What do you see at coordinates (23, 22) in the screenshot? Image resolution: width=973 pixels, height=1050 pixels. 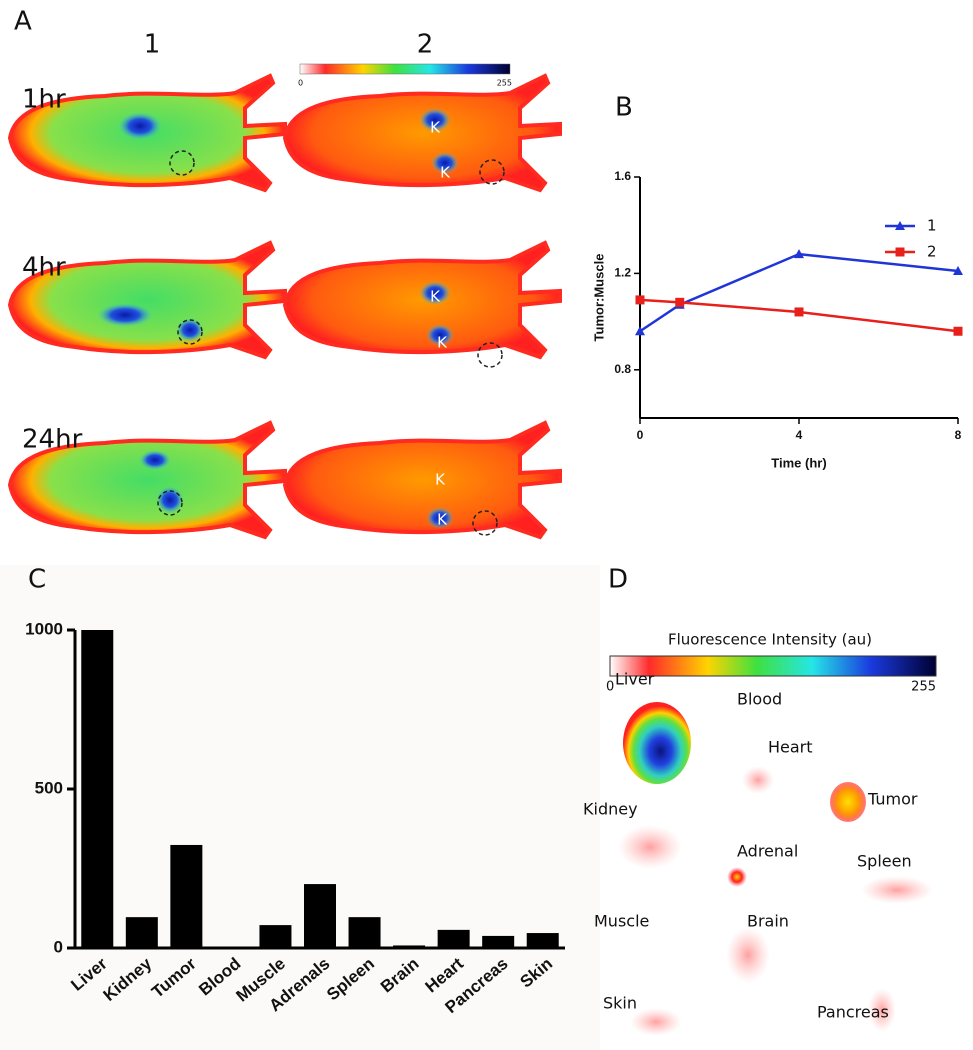 I see `panel-label: A` at bounding box center [23, 22].